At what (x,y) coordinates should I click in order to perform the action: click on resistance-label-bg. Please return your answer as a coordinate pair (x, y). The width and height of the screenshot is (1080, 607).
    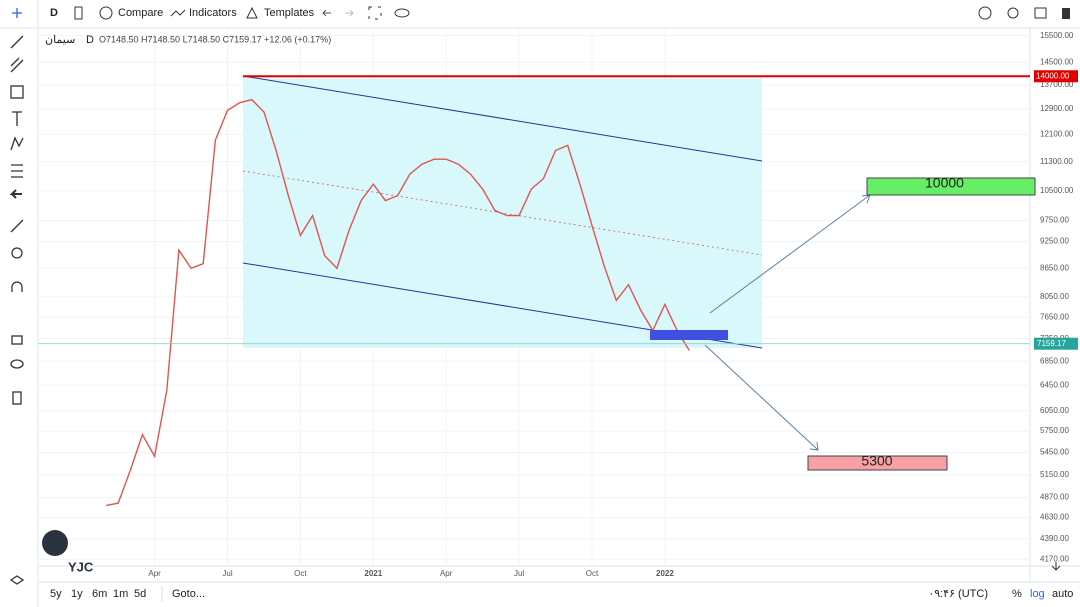
    Looking at the image, I should click on (1056, 76).